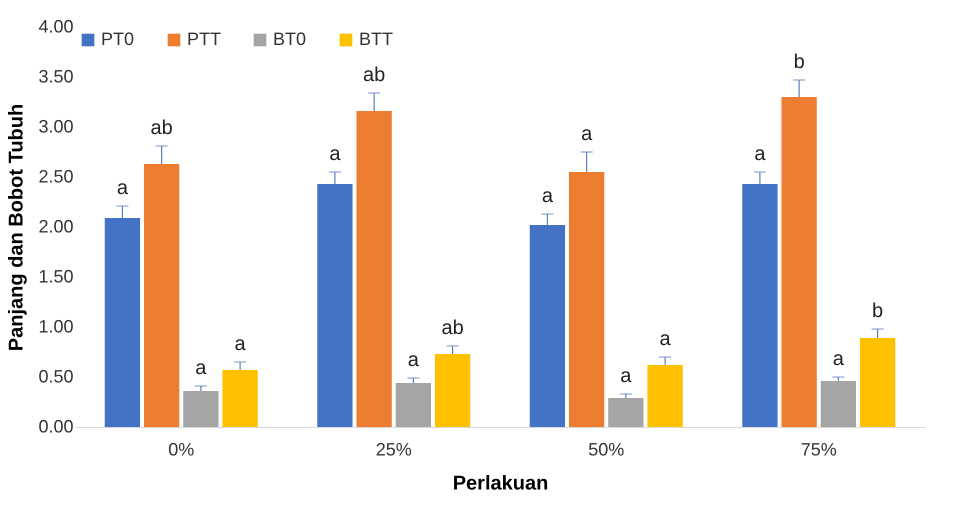 This screenshot has height=515, width=968. Describe the element at coordinates (818, 450) in the screenshot. I see `x-tick-label: 75%` at that location.